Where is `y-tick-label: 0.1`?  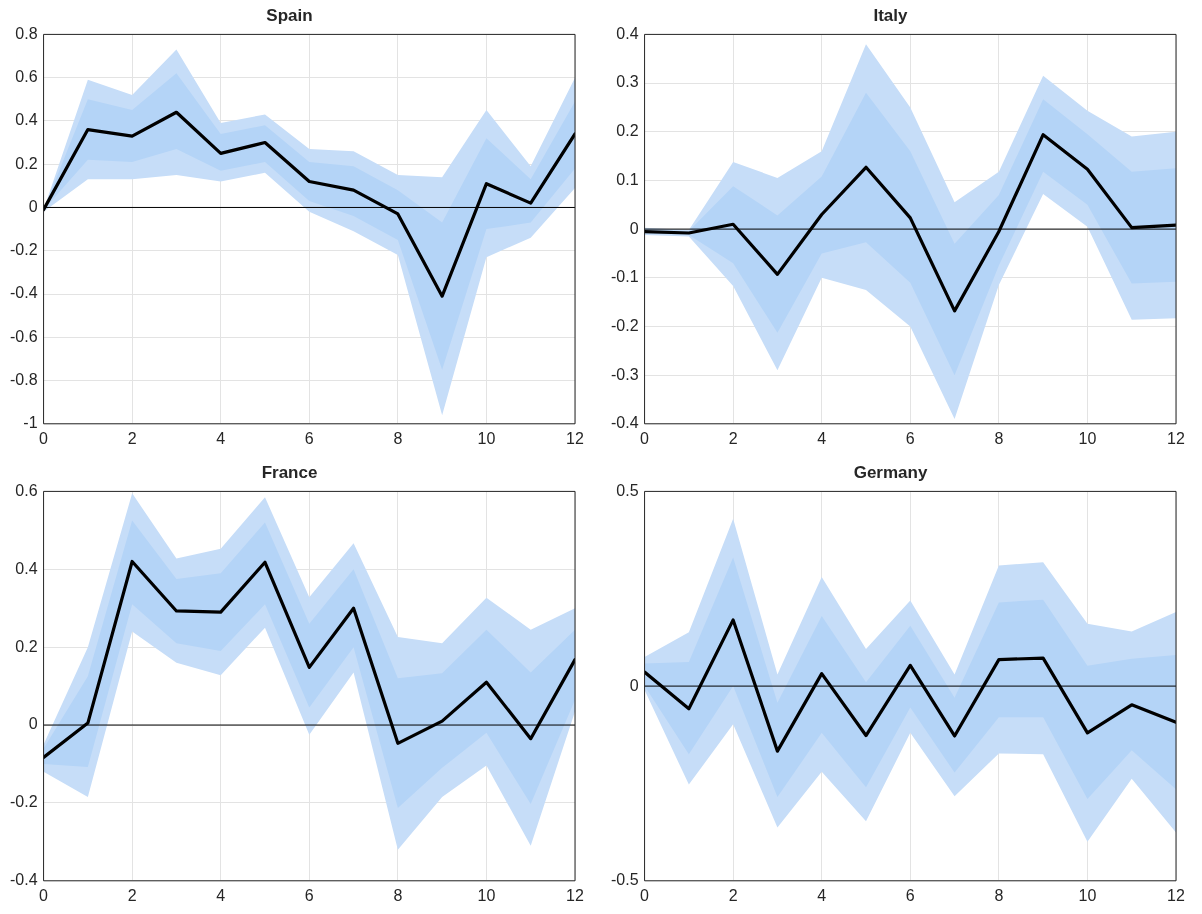
y-tick-label: 0.1 is located at coordinates (627, 179).